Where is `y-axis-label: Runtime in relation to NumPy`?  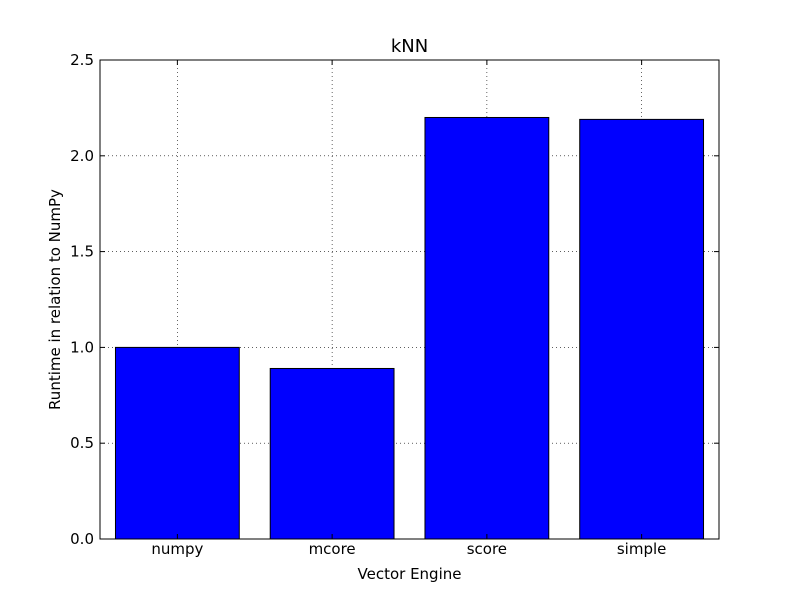
y-axis-label: Runtime in relation to NumPy is located at coordinates (55, 299).